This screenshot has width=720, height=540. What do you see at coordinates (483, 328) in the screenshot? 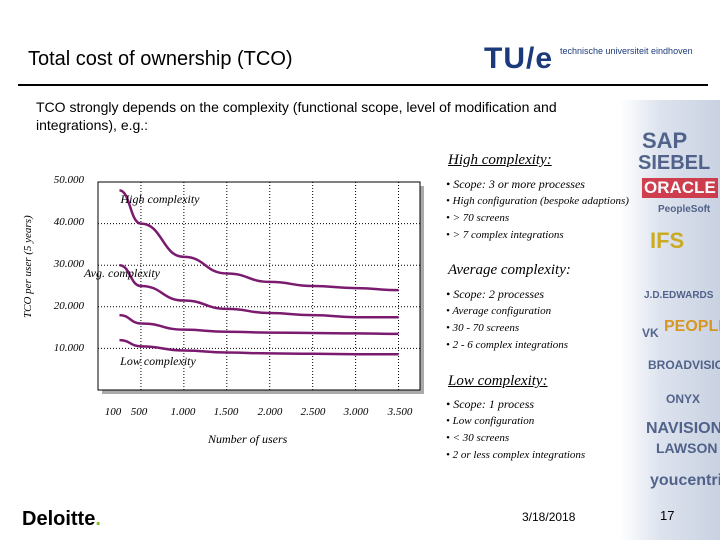
I see `bullet: • 30 - 70 screens` at bounding box center [483, 328].